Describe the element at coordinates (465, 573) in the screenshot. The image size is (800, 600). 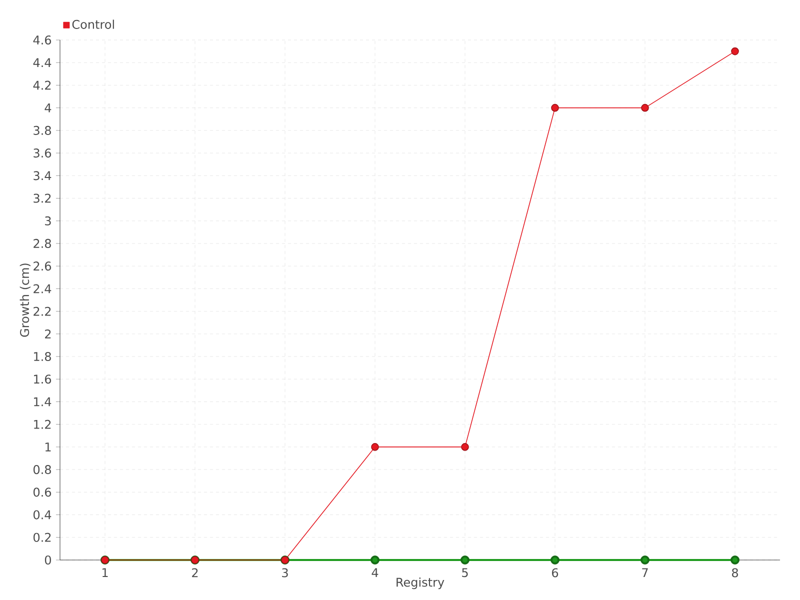
I see `x-tick-label: 5` at that location.